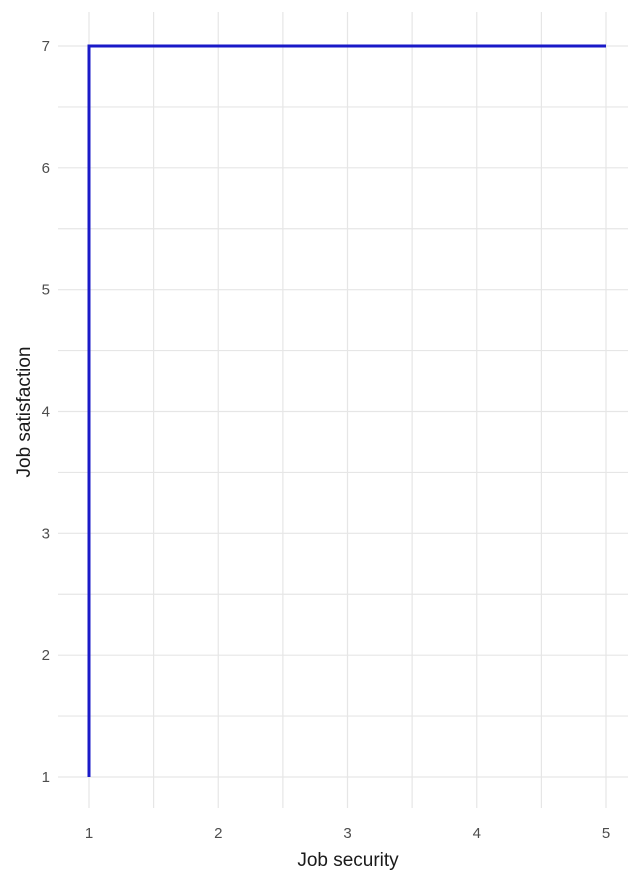 The width and height of the screenshot is (632, 871). I want to click on x-tick-label: 4, so click(477, 833).